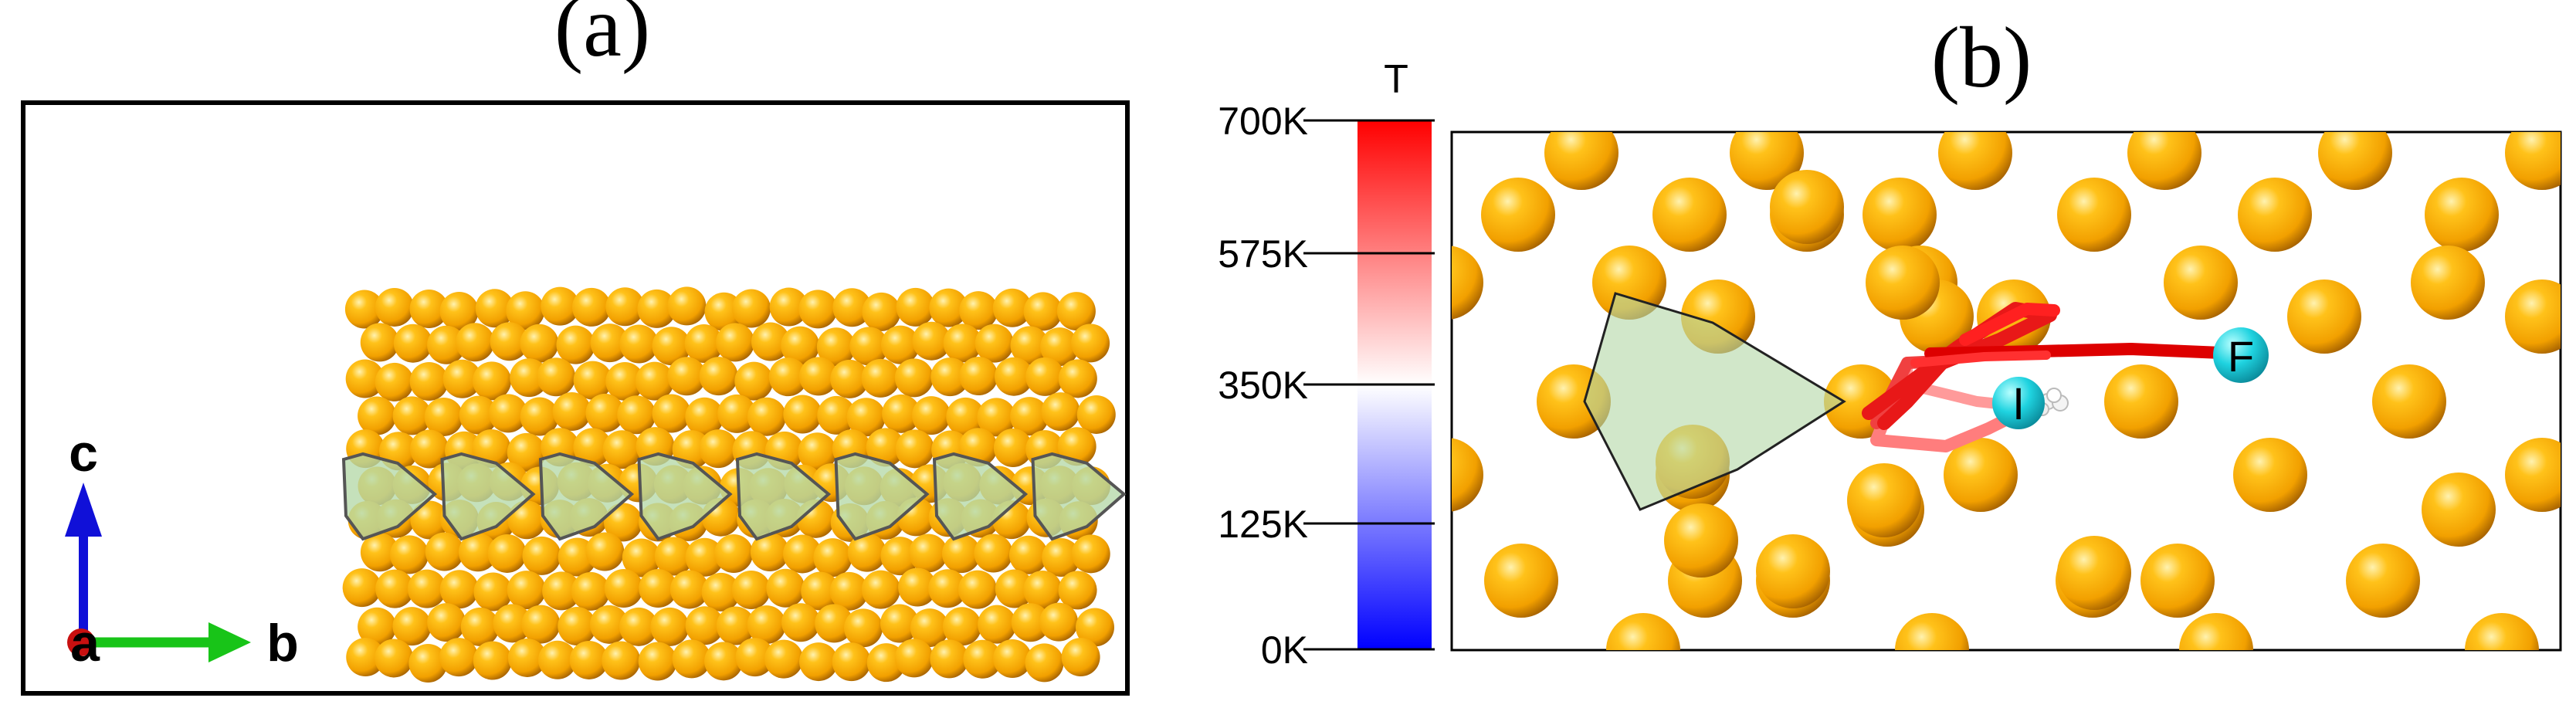 This screenshot has height=708, width=2576. I want to click on colorbar-title: T, so click(1396, 80).